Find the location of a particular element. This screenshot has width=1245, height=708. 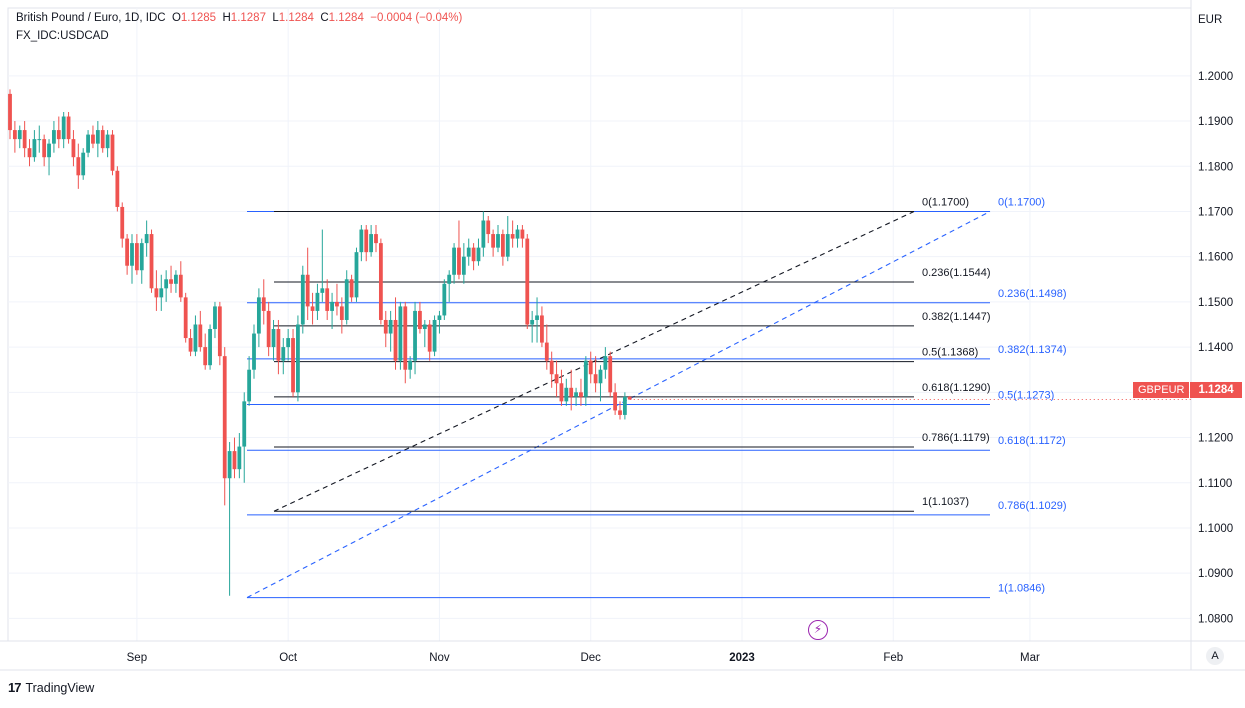

fib-level-label: 0.786(1.1179) is located at coordinates (956, 438).